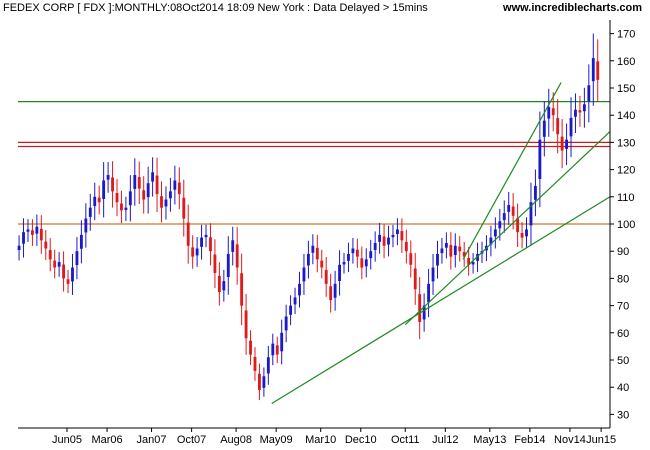 This screenshot has width=650, height=450. I want to click on y-tick-label: 170, so click(626, 35).